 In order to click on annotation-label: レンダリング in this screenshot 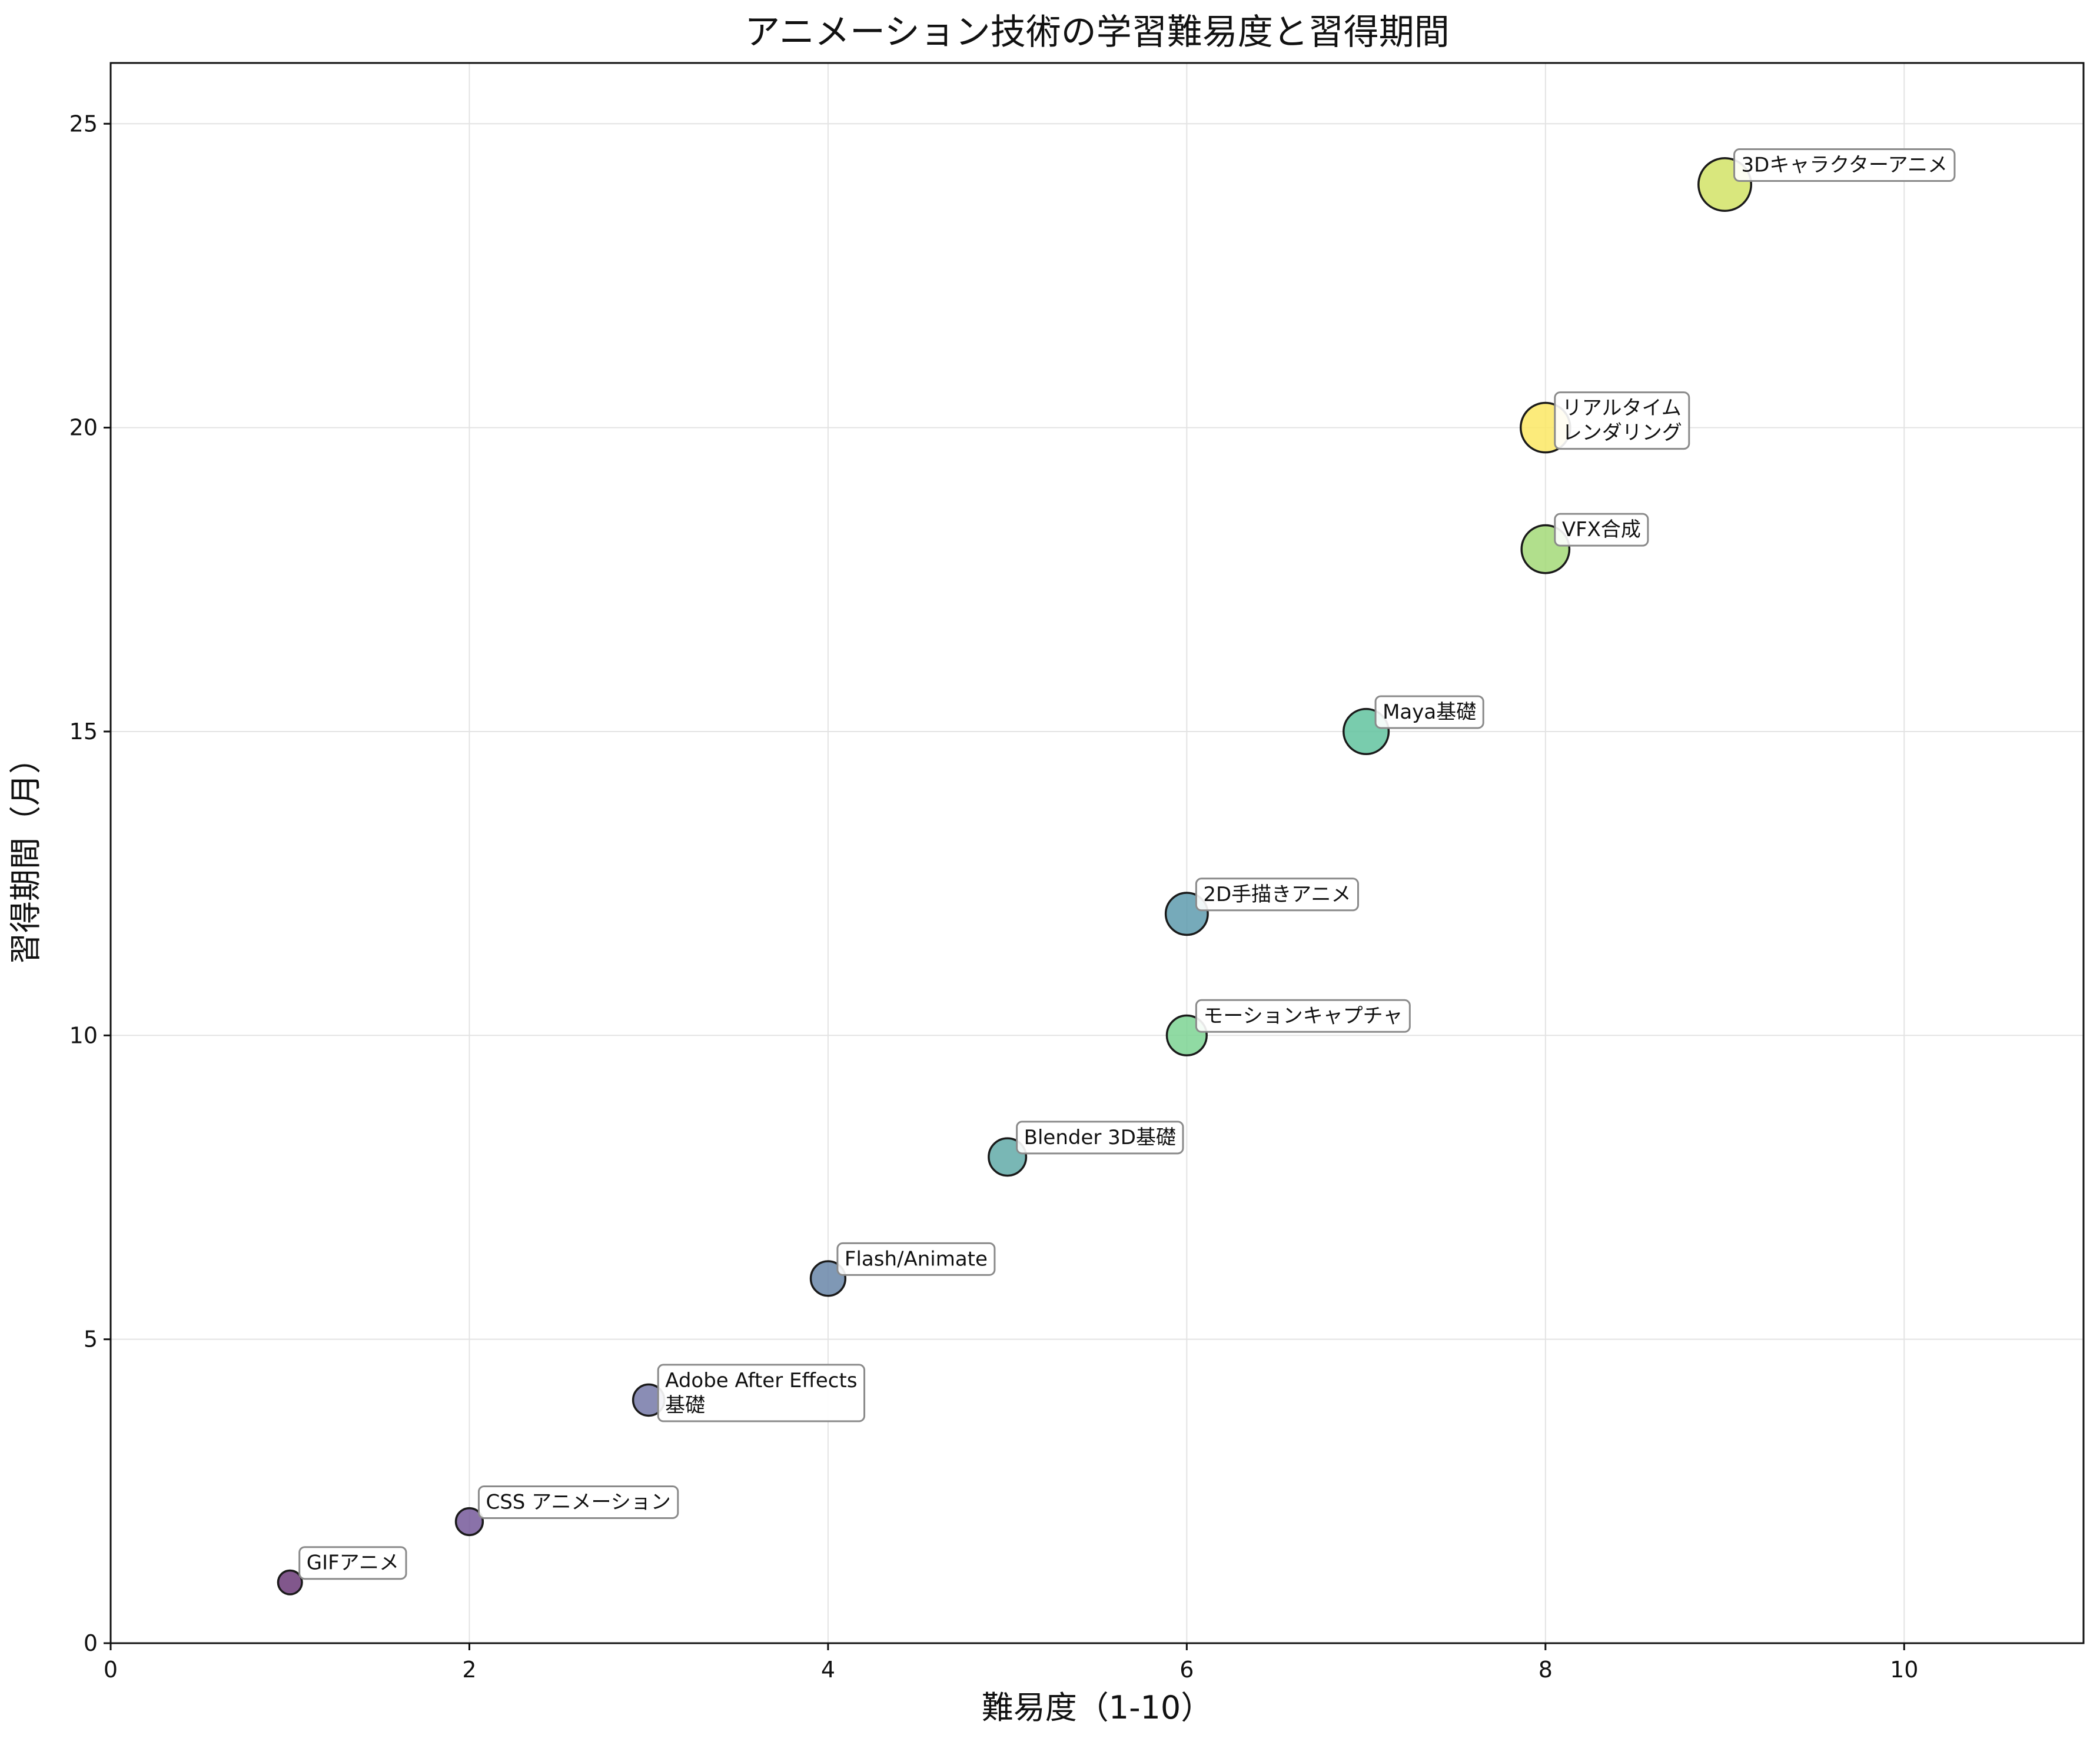, I will do `click(1622, 433)`.